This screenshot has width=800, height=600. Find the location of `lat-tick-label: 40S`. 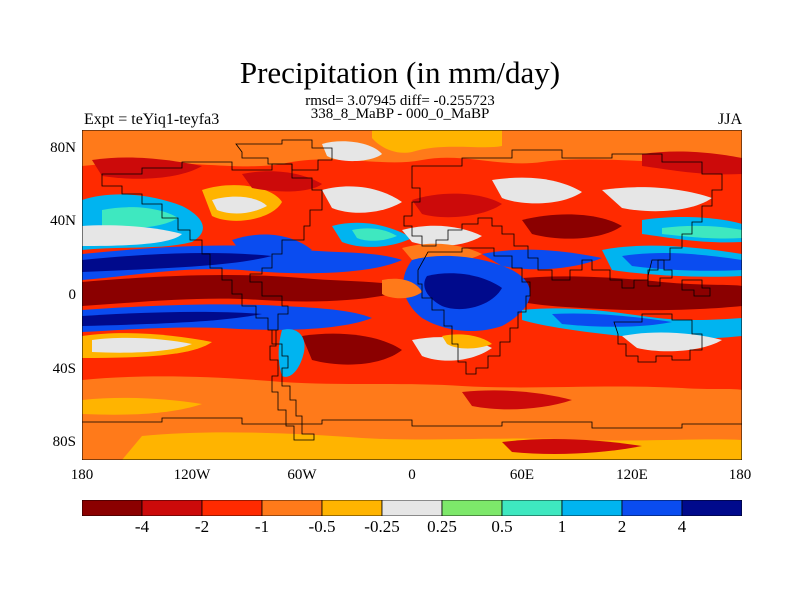

lat-tick-label: 40S is located at coordinates (64, 369).